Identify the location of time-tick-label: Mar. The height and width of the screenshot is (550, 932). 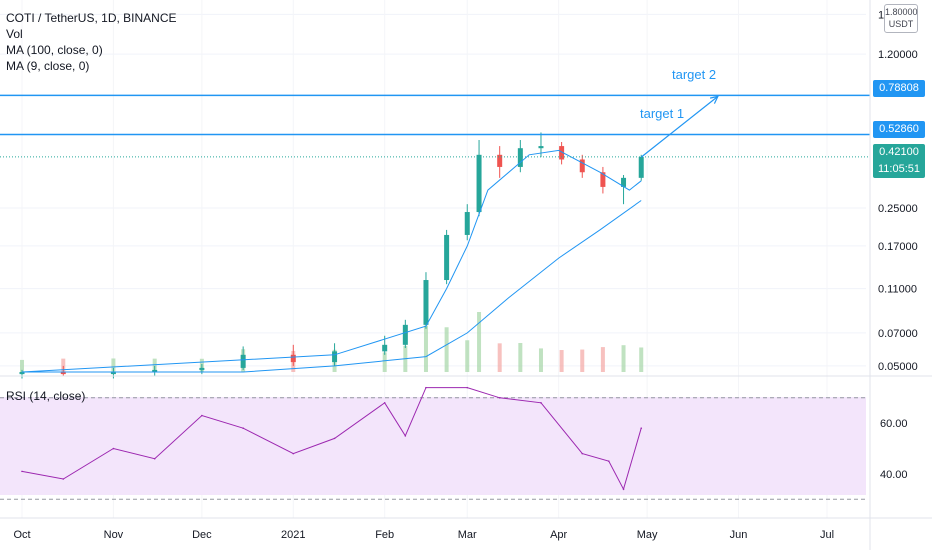
(467, 535).